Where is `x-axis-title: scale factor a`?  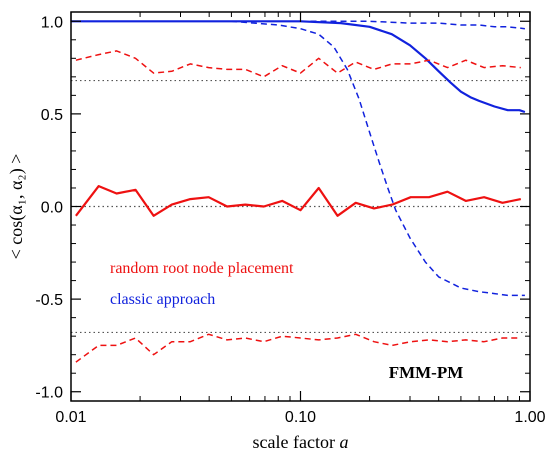 x-axis-title: scale factor a is located at coordinates (301, 442).